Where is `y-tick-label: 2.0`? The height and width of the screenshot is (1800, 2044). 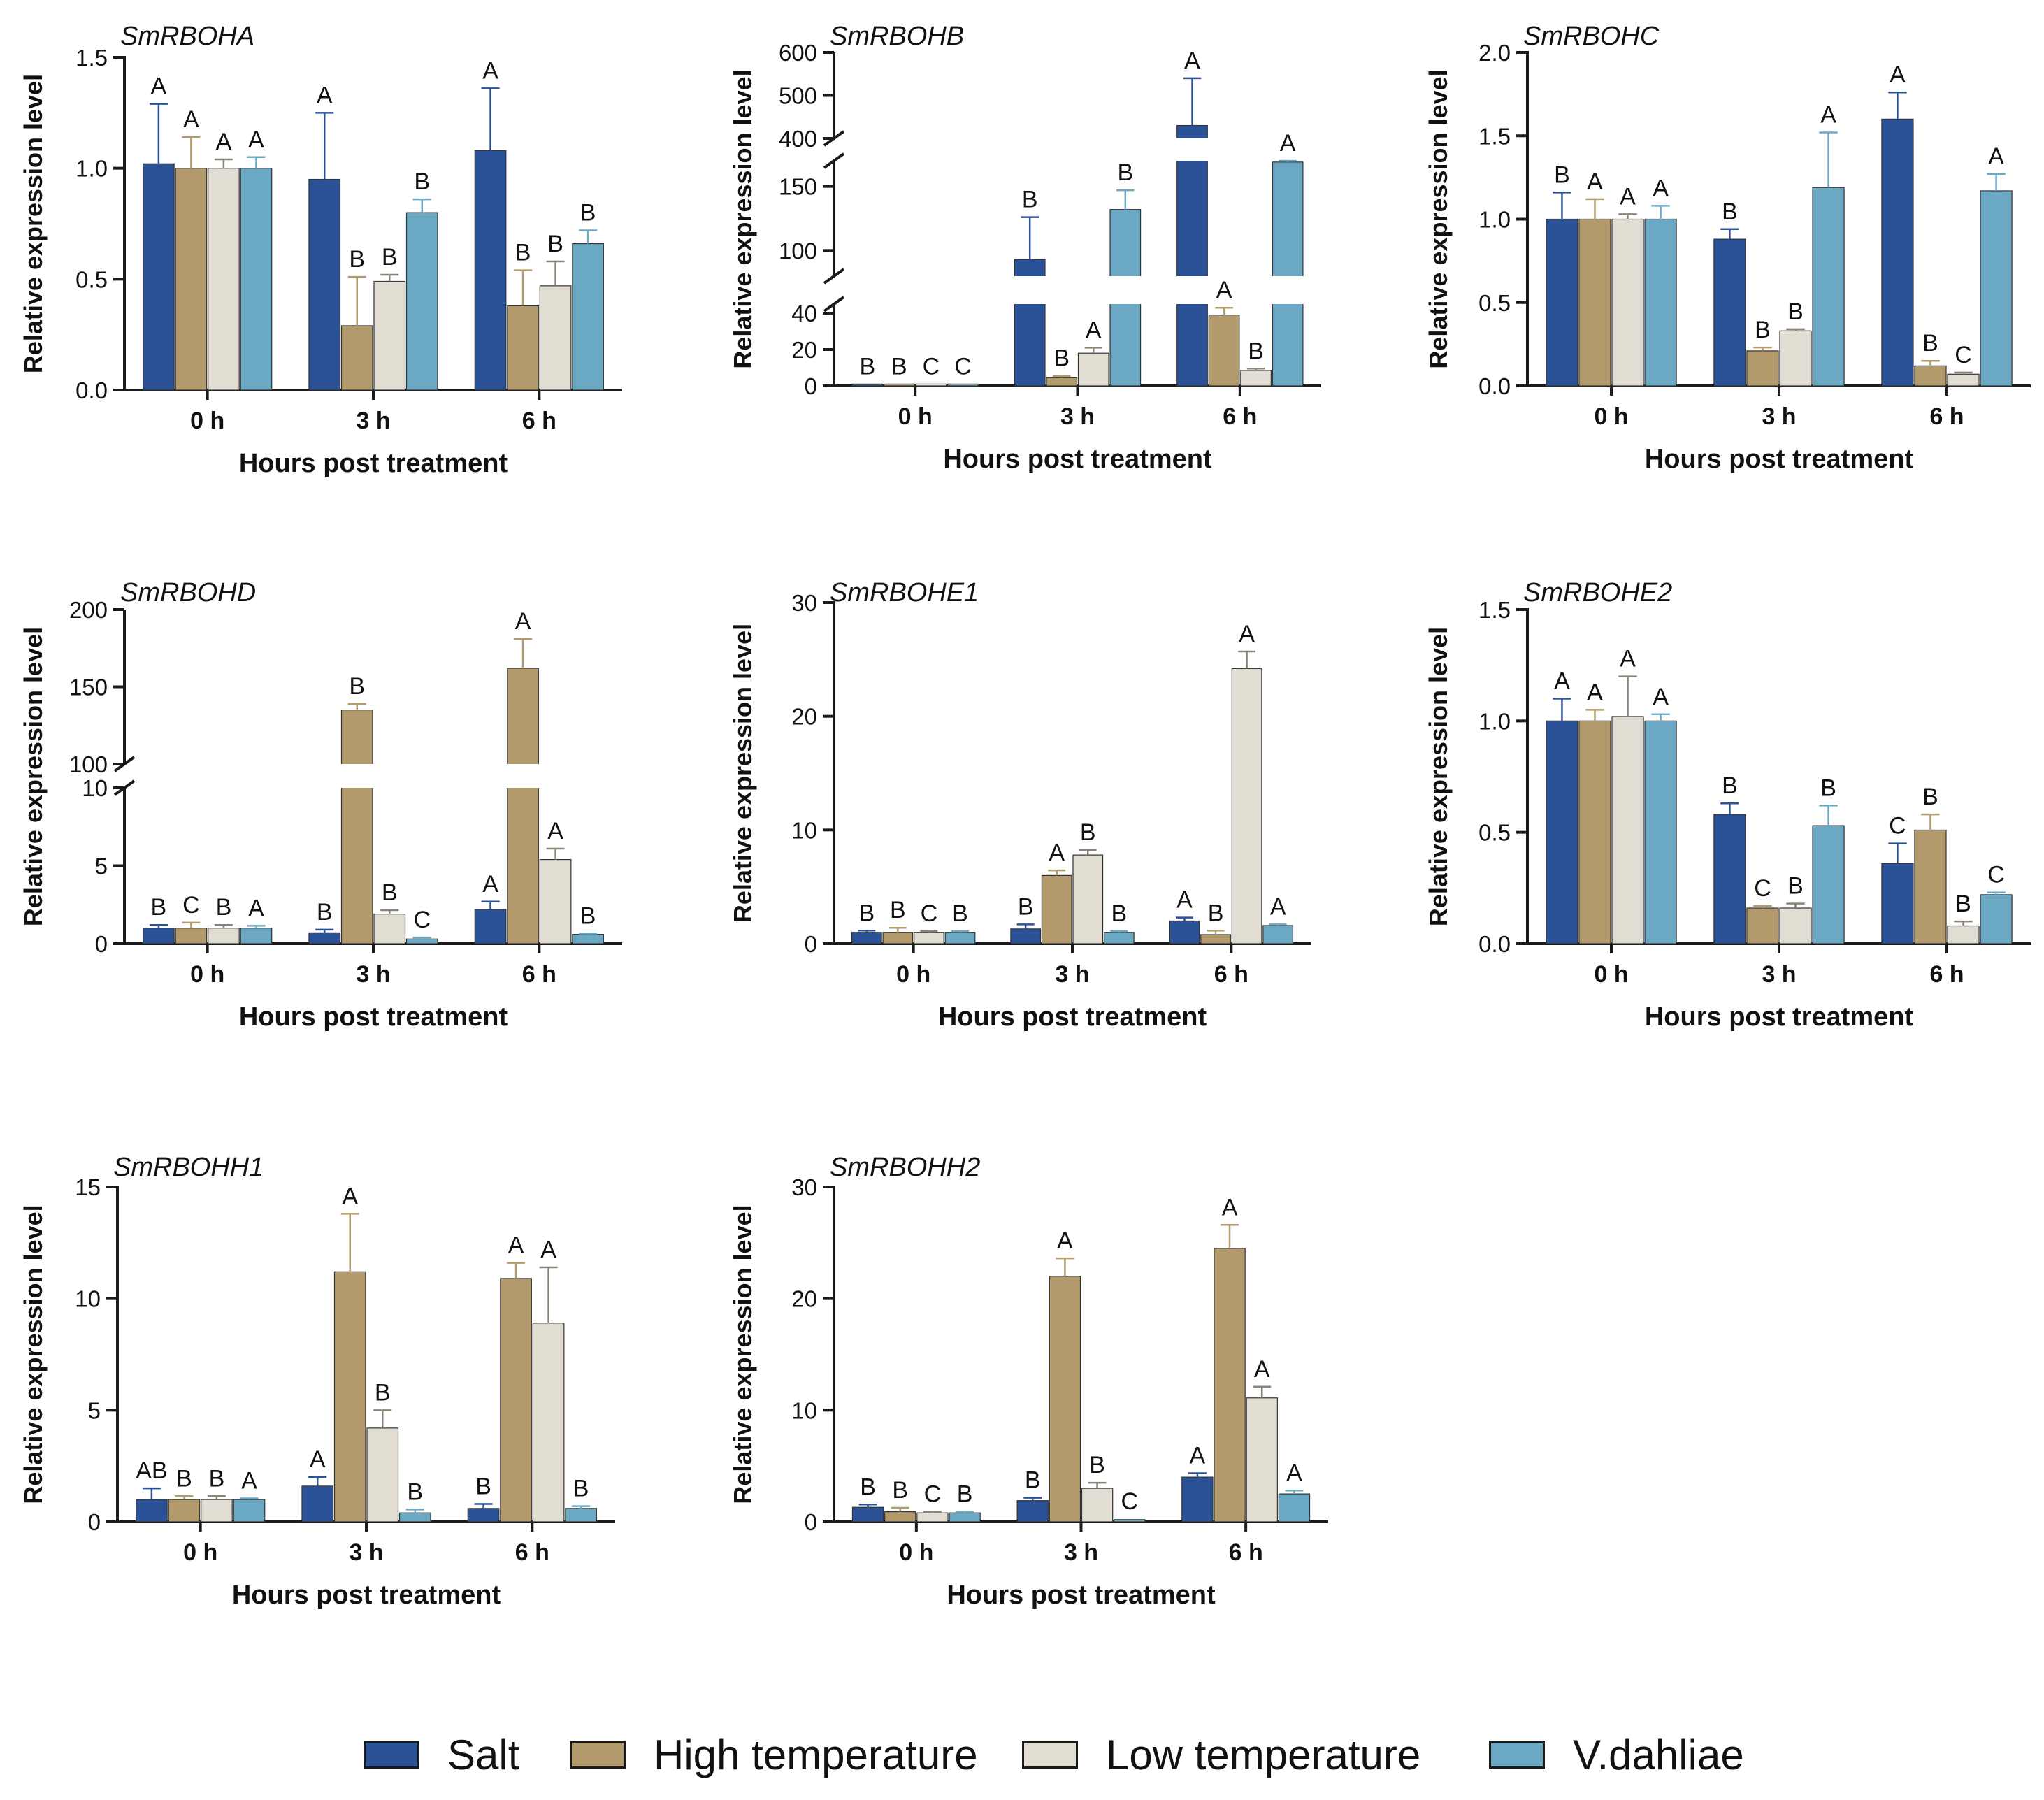 y-tick-label: 2.0 is located at coordinates (1494, 53).